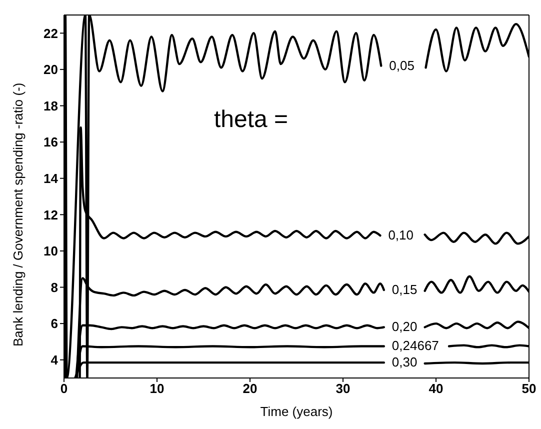 The width and height of the screenshot is (541, 429). I want to click on y-tick-label: 6, so click(54, 324).